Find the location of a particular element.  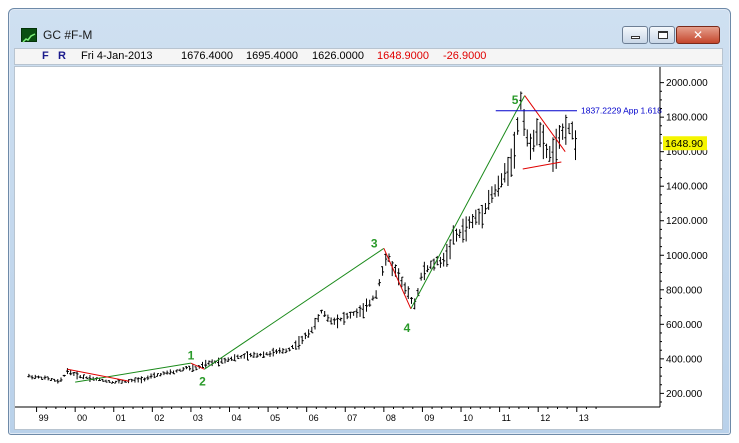

x-tick-label: 04 is located at coordinates (237, 418).